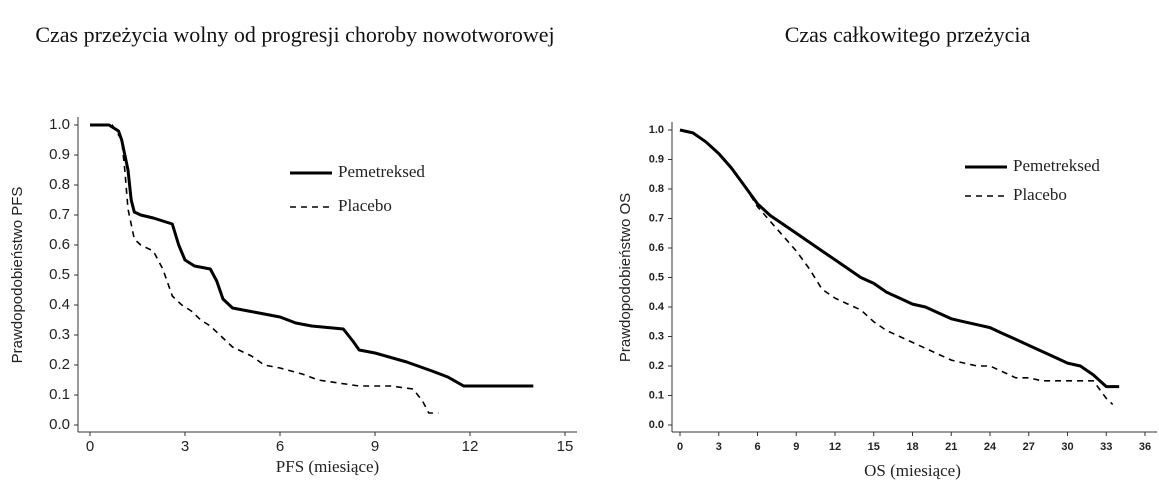 This screenshot has width=1159, height=492. I want to click on x-tick-label: 33, so click(1106, 447).